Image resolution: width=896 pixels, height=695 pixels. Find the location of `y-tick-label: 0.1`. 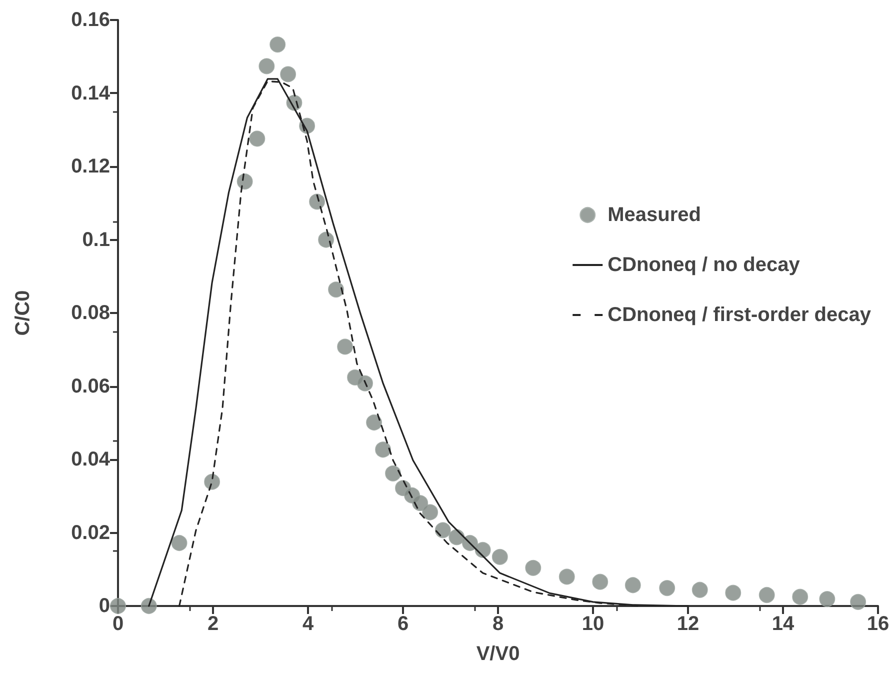

y-tick-label: 0.1 is located at coordinates (96, 239).